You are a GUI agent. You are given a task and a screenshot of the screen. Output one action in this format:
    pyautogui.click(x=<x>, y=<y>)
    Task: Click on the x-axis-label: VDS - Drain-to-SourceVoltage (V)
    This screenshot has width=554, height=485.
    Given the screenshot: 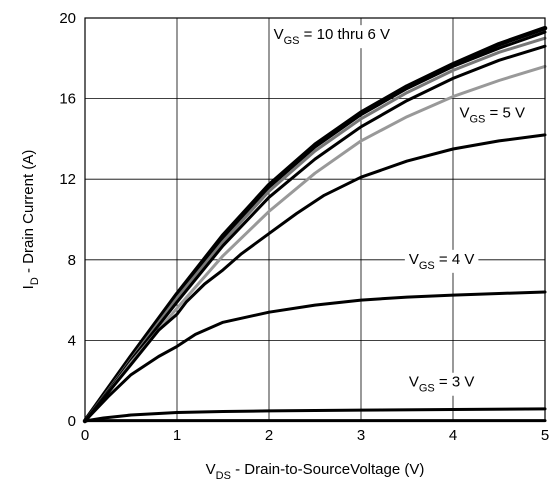 What is the action you would take?
    pyautogui.click(x=315, y=471)
    